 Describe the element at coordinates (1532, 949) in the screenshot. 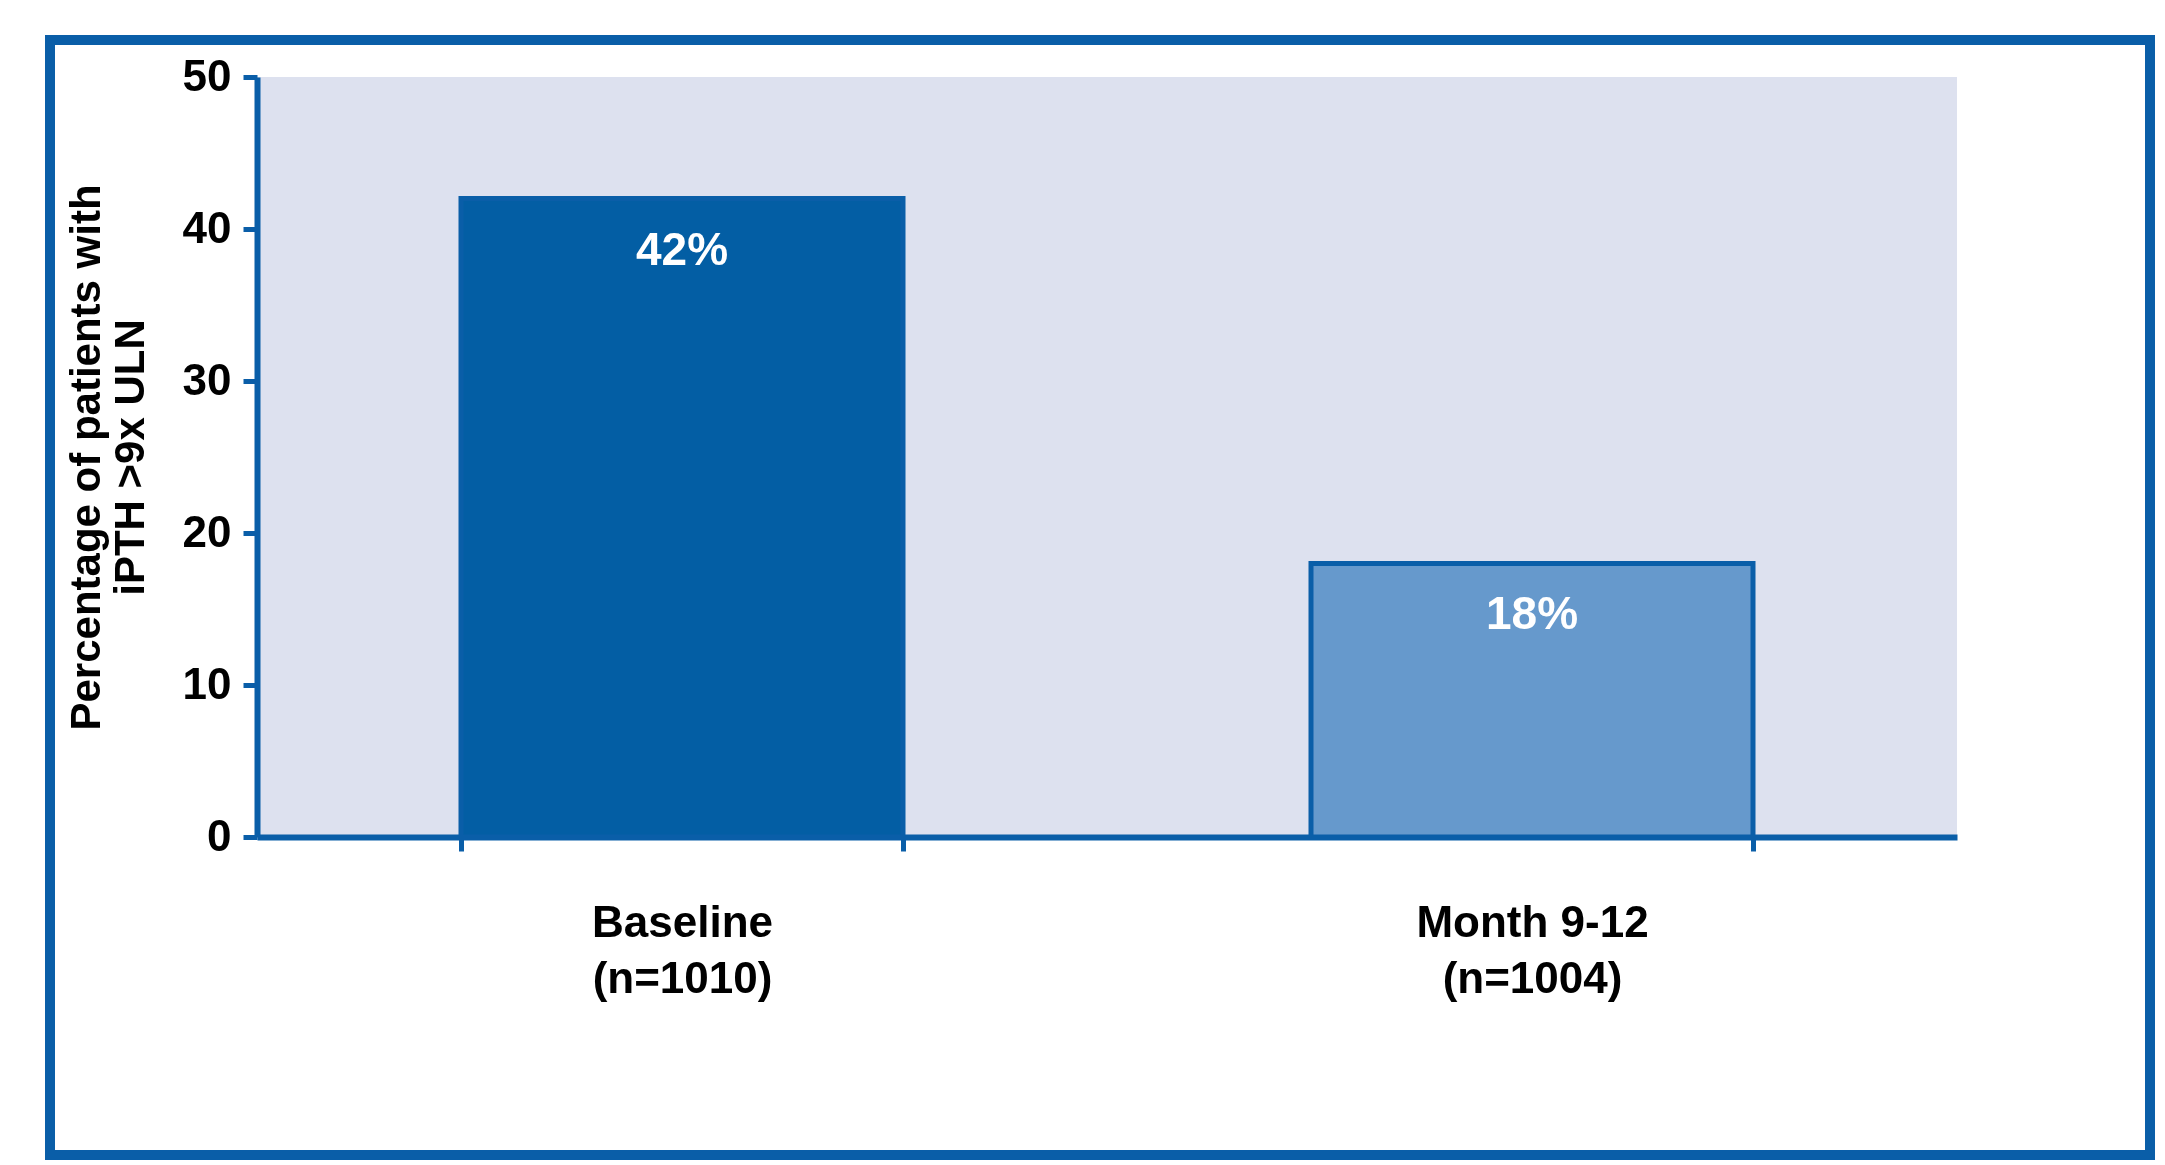

I see `x-tick-label: Month 9-12 (n=1004)` at that location.